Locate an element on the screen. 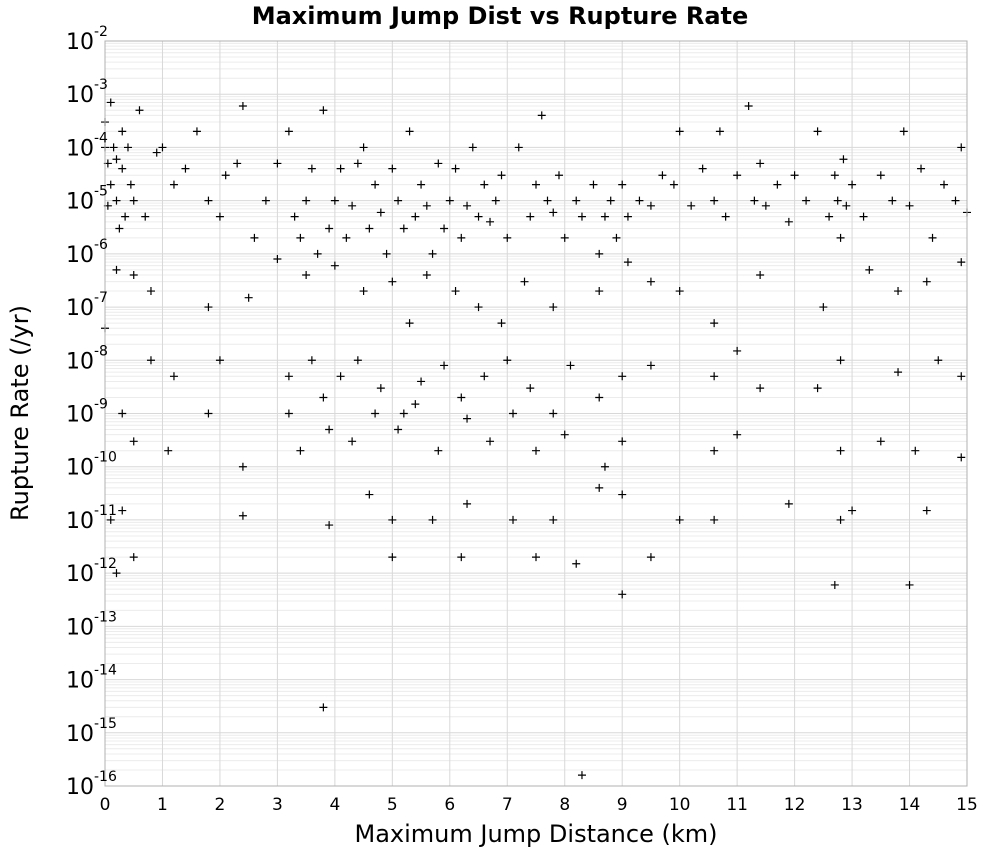 This screenshot has width=1000, height=850. x-tick-label: 11 is located at coordinates (737, 805).